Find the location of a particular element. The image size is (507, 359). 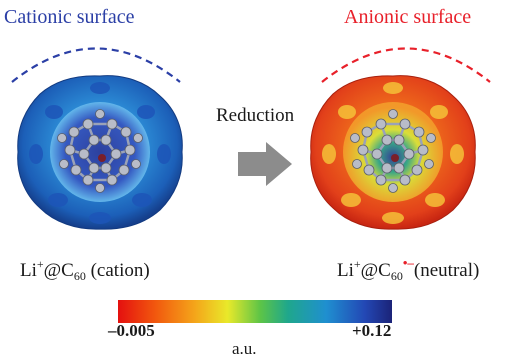

cationic-surface-title: Cationic surface is located at coordinates (69, 17).